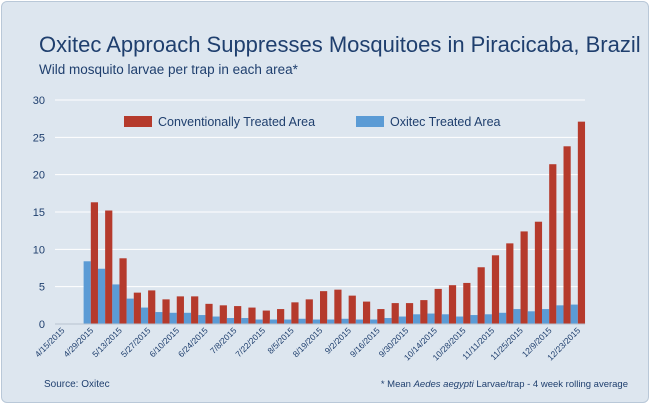 This screenshot has width=650, height=404. What do you see at coordinates (236, 122) in the screenshot?
I see `legend-label-conventional: Conventionally Treated Area` at bounding box center [236, 122].